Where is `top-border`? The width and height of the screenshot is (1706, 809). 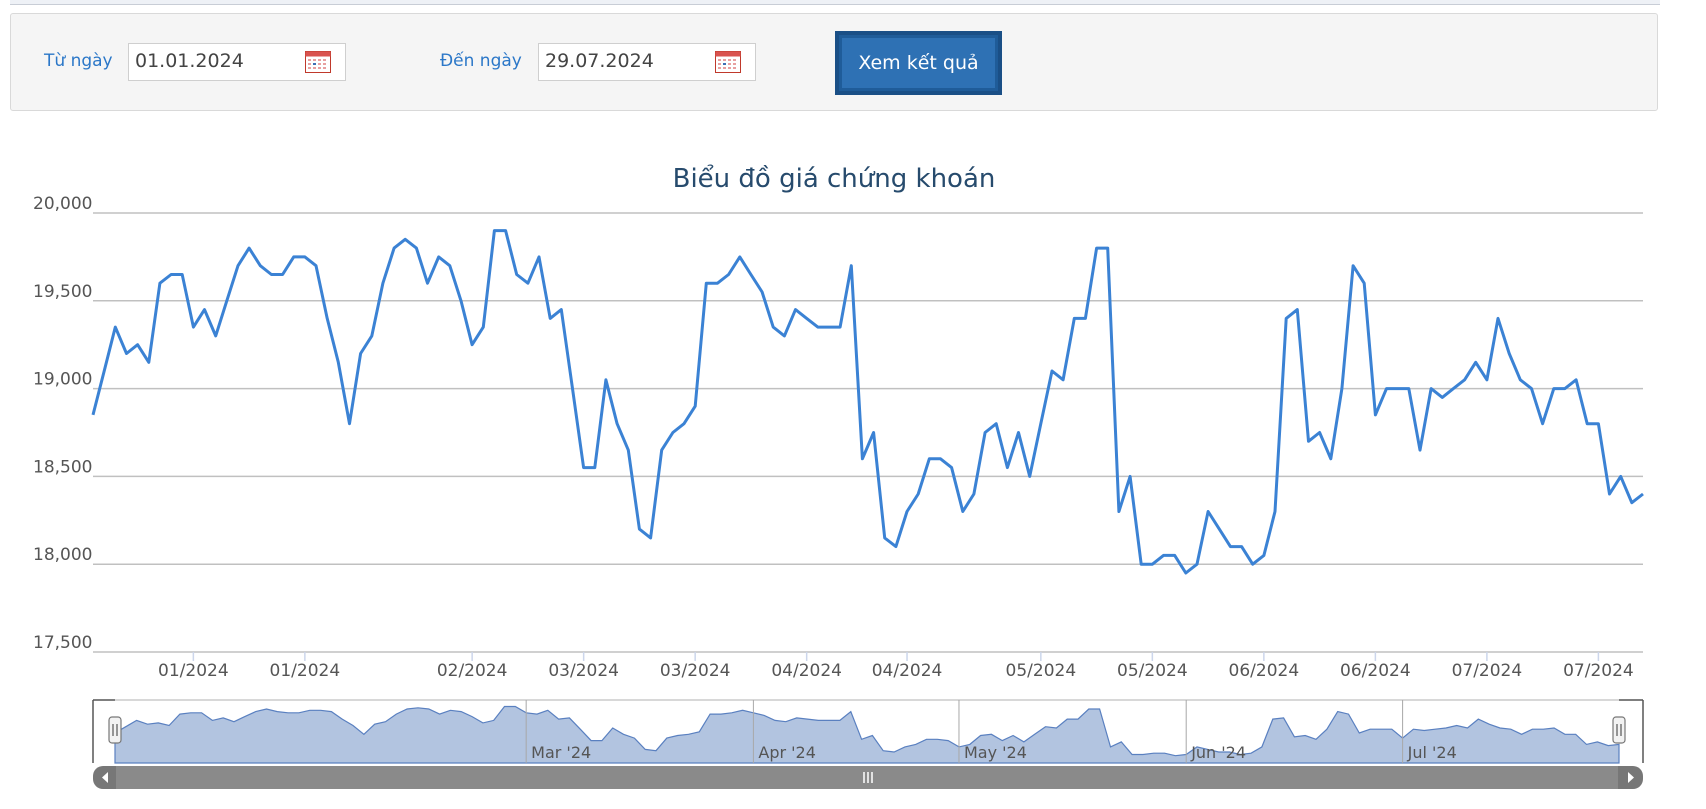 top-border is located at coordinates (835, 2).